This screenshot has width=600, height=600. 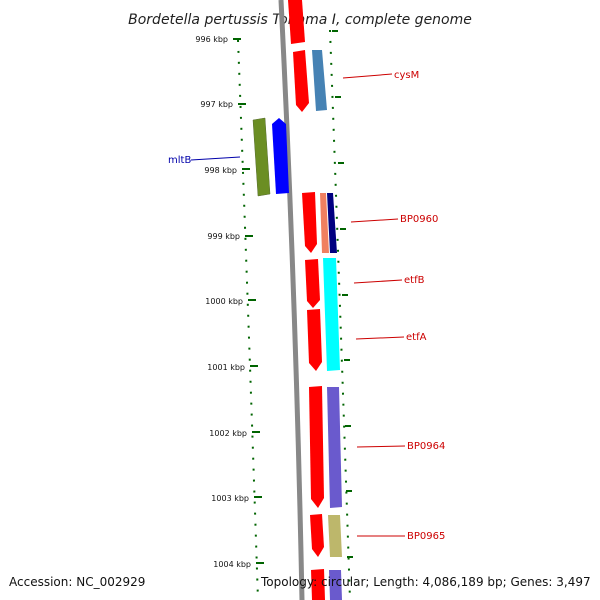 What do you see at coordinates (323, 314) in the screenshot?
I see `gene-etfA` at bounding box center [323, 314].